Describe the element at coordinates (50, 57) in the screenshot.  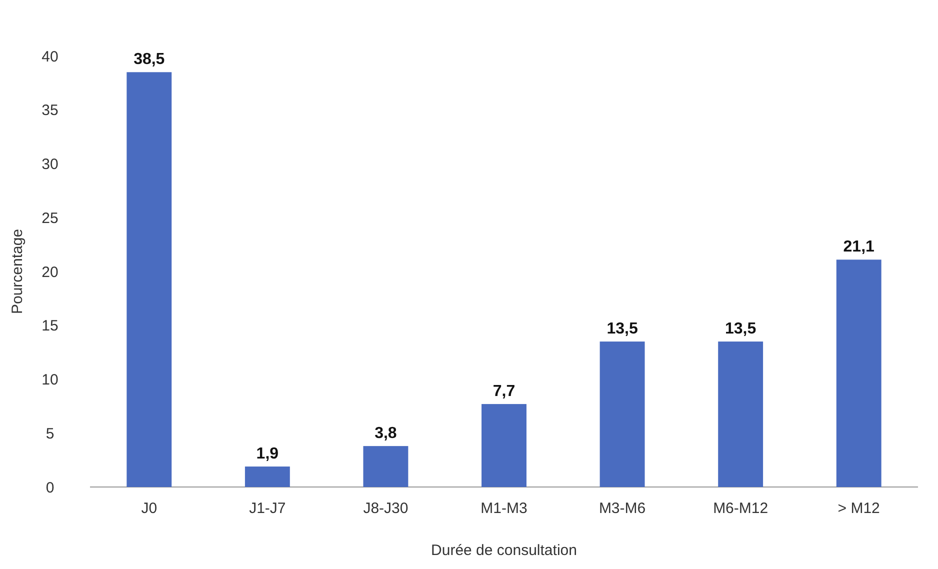
I see `y-tick-label: 40` at that location.